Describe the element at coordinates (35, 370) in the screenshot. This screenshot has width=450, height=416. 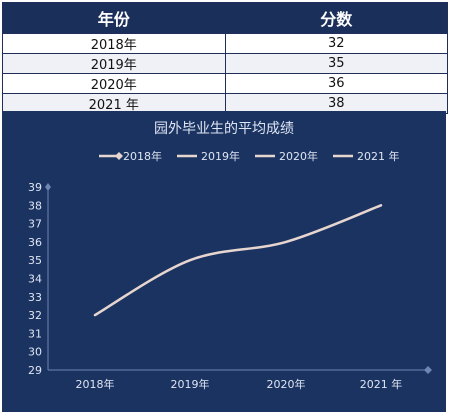
I see `y-tick-label: 29` at that location.